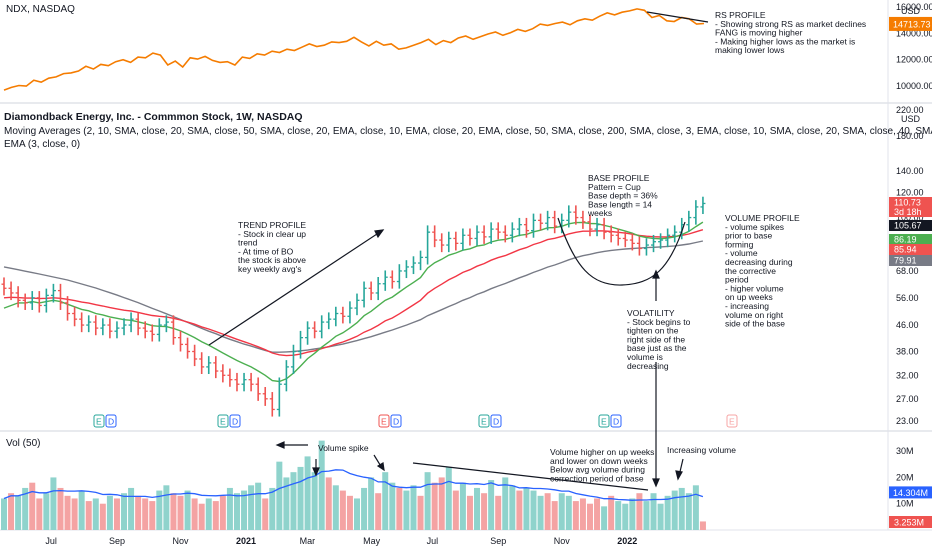 The image size is (932, 555). Describe the element at coordinates (619, 178) in the screenshot. I see `base-profile-note-line: BASE PROFILE` at that location.